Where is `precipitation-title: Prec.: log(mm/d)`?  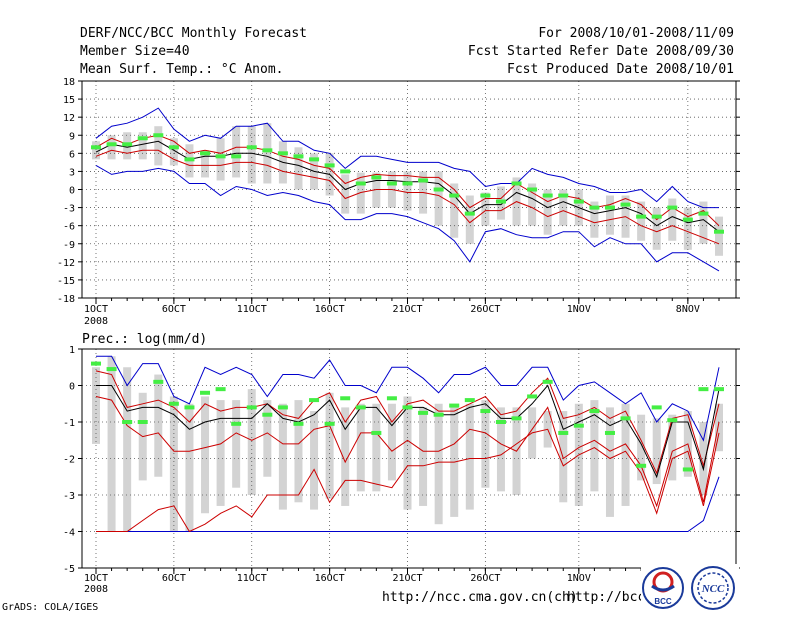 precipitation-title: Prec.: log(mm/d) is located at coordinates (144, 339).